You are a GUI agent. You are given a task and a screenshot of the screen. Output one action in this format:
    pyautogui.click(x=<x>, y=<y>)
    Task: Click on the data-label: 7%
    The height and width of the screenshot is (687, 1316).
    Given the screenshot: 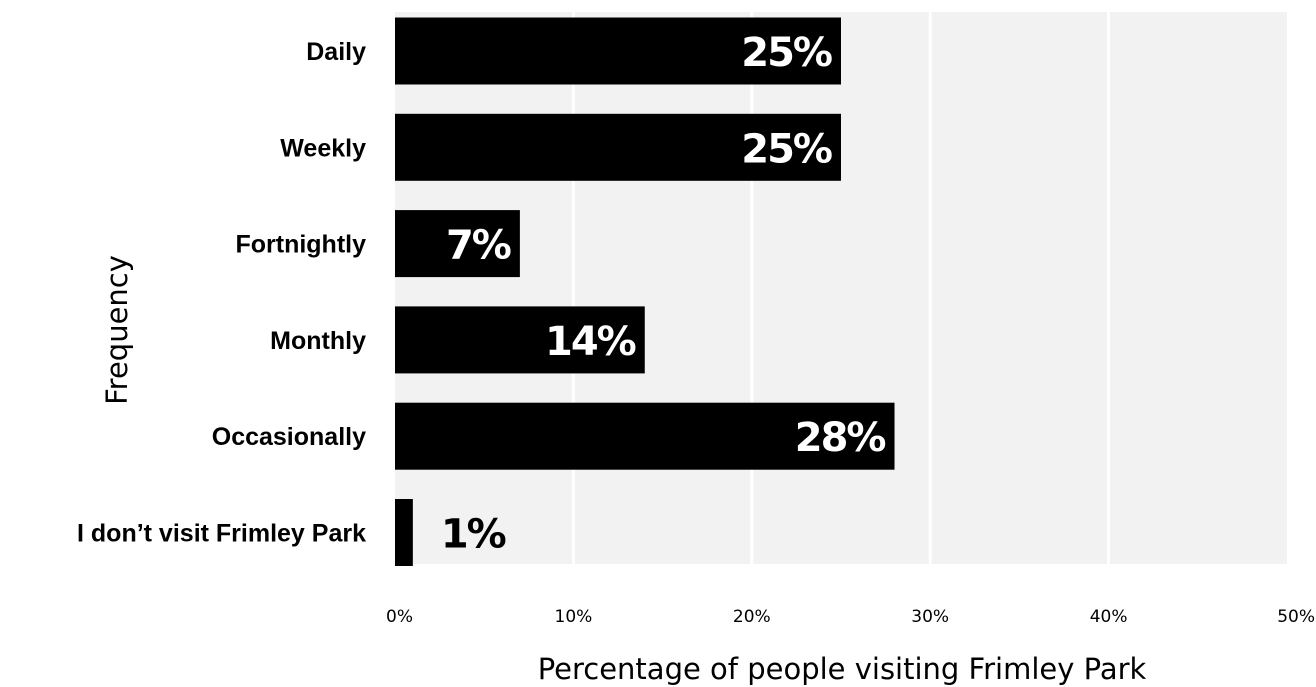 What is the action you would take?
    pyautogui.click(x=478, y=246)
    